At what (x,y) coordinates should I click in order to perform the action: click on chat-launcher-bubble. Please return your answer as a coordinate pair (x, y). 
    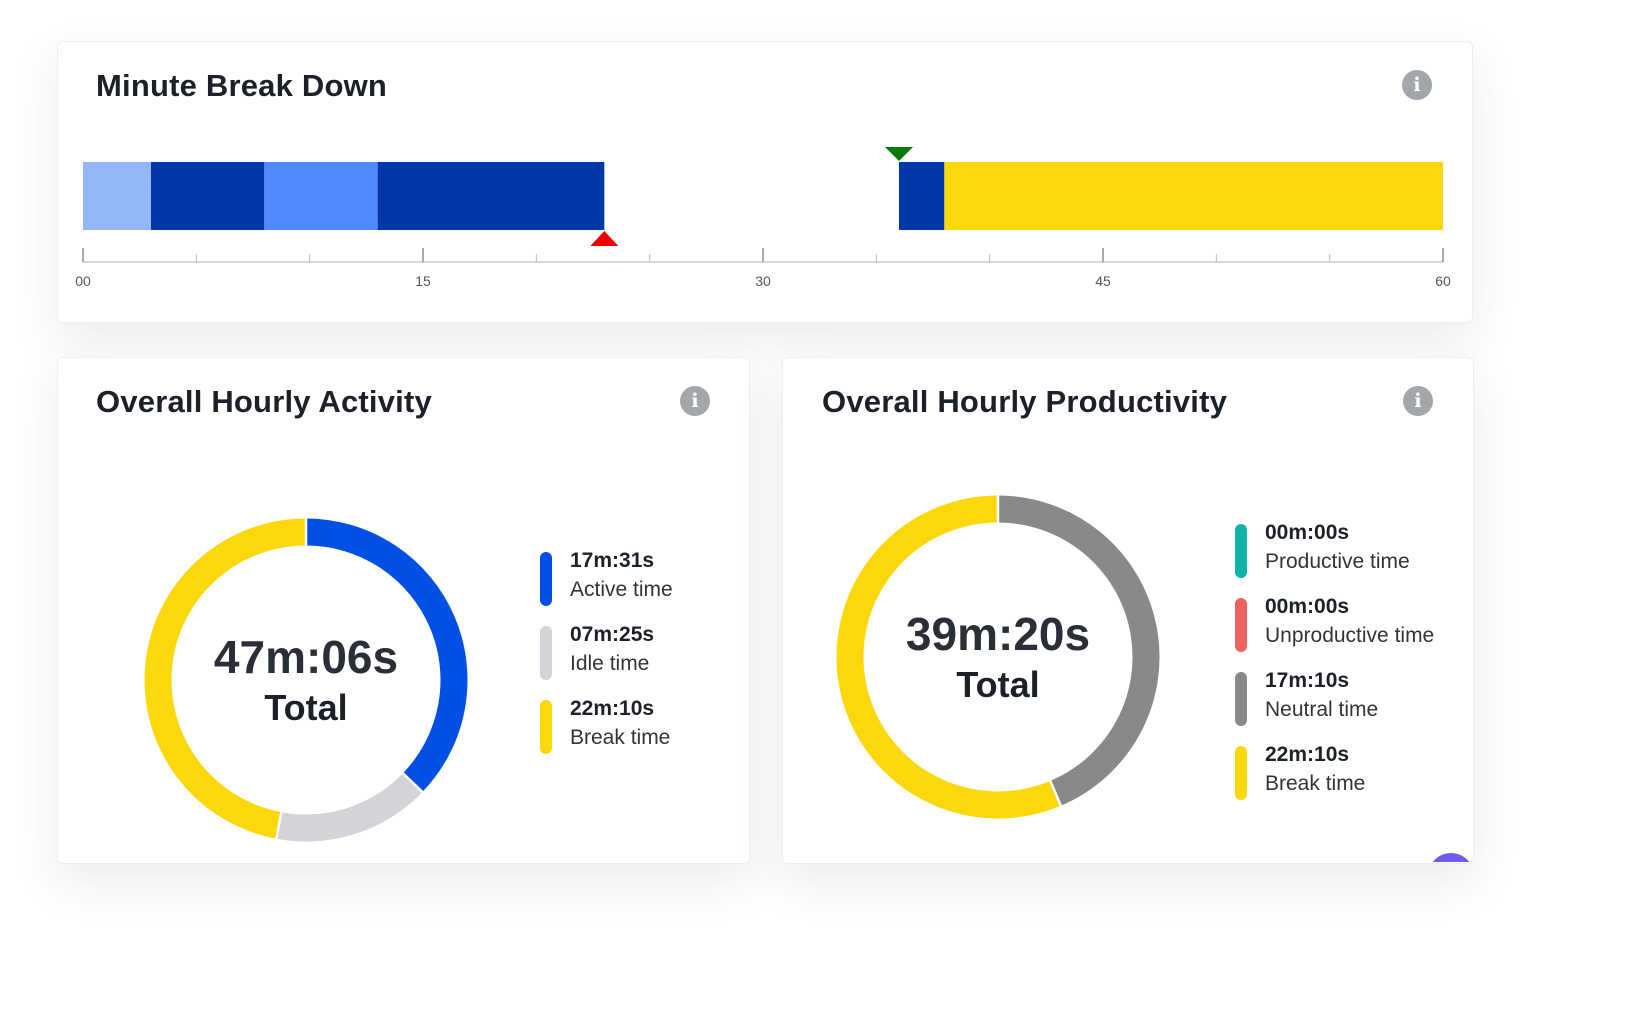
    Looking at the image, I should click on (1451, 857).